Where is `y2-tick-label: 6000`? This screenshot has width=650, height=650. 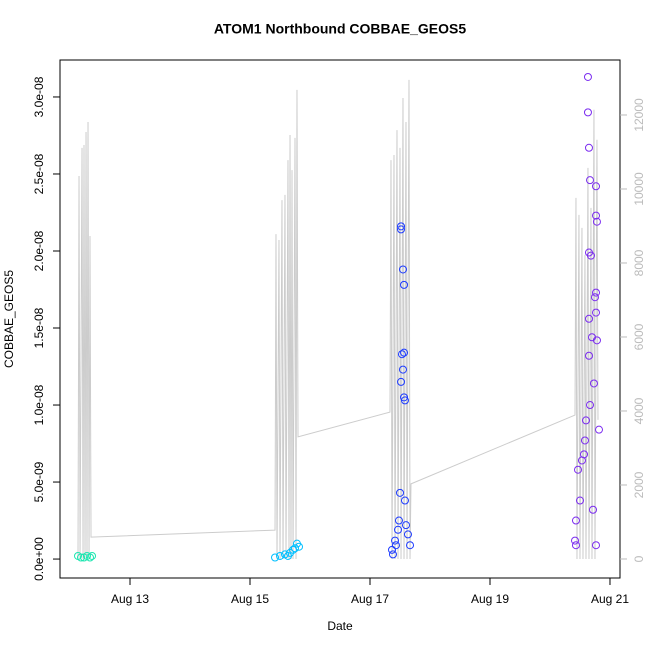
y2-tick-label: 6000 is located at coordinates (639, 336).